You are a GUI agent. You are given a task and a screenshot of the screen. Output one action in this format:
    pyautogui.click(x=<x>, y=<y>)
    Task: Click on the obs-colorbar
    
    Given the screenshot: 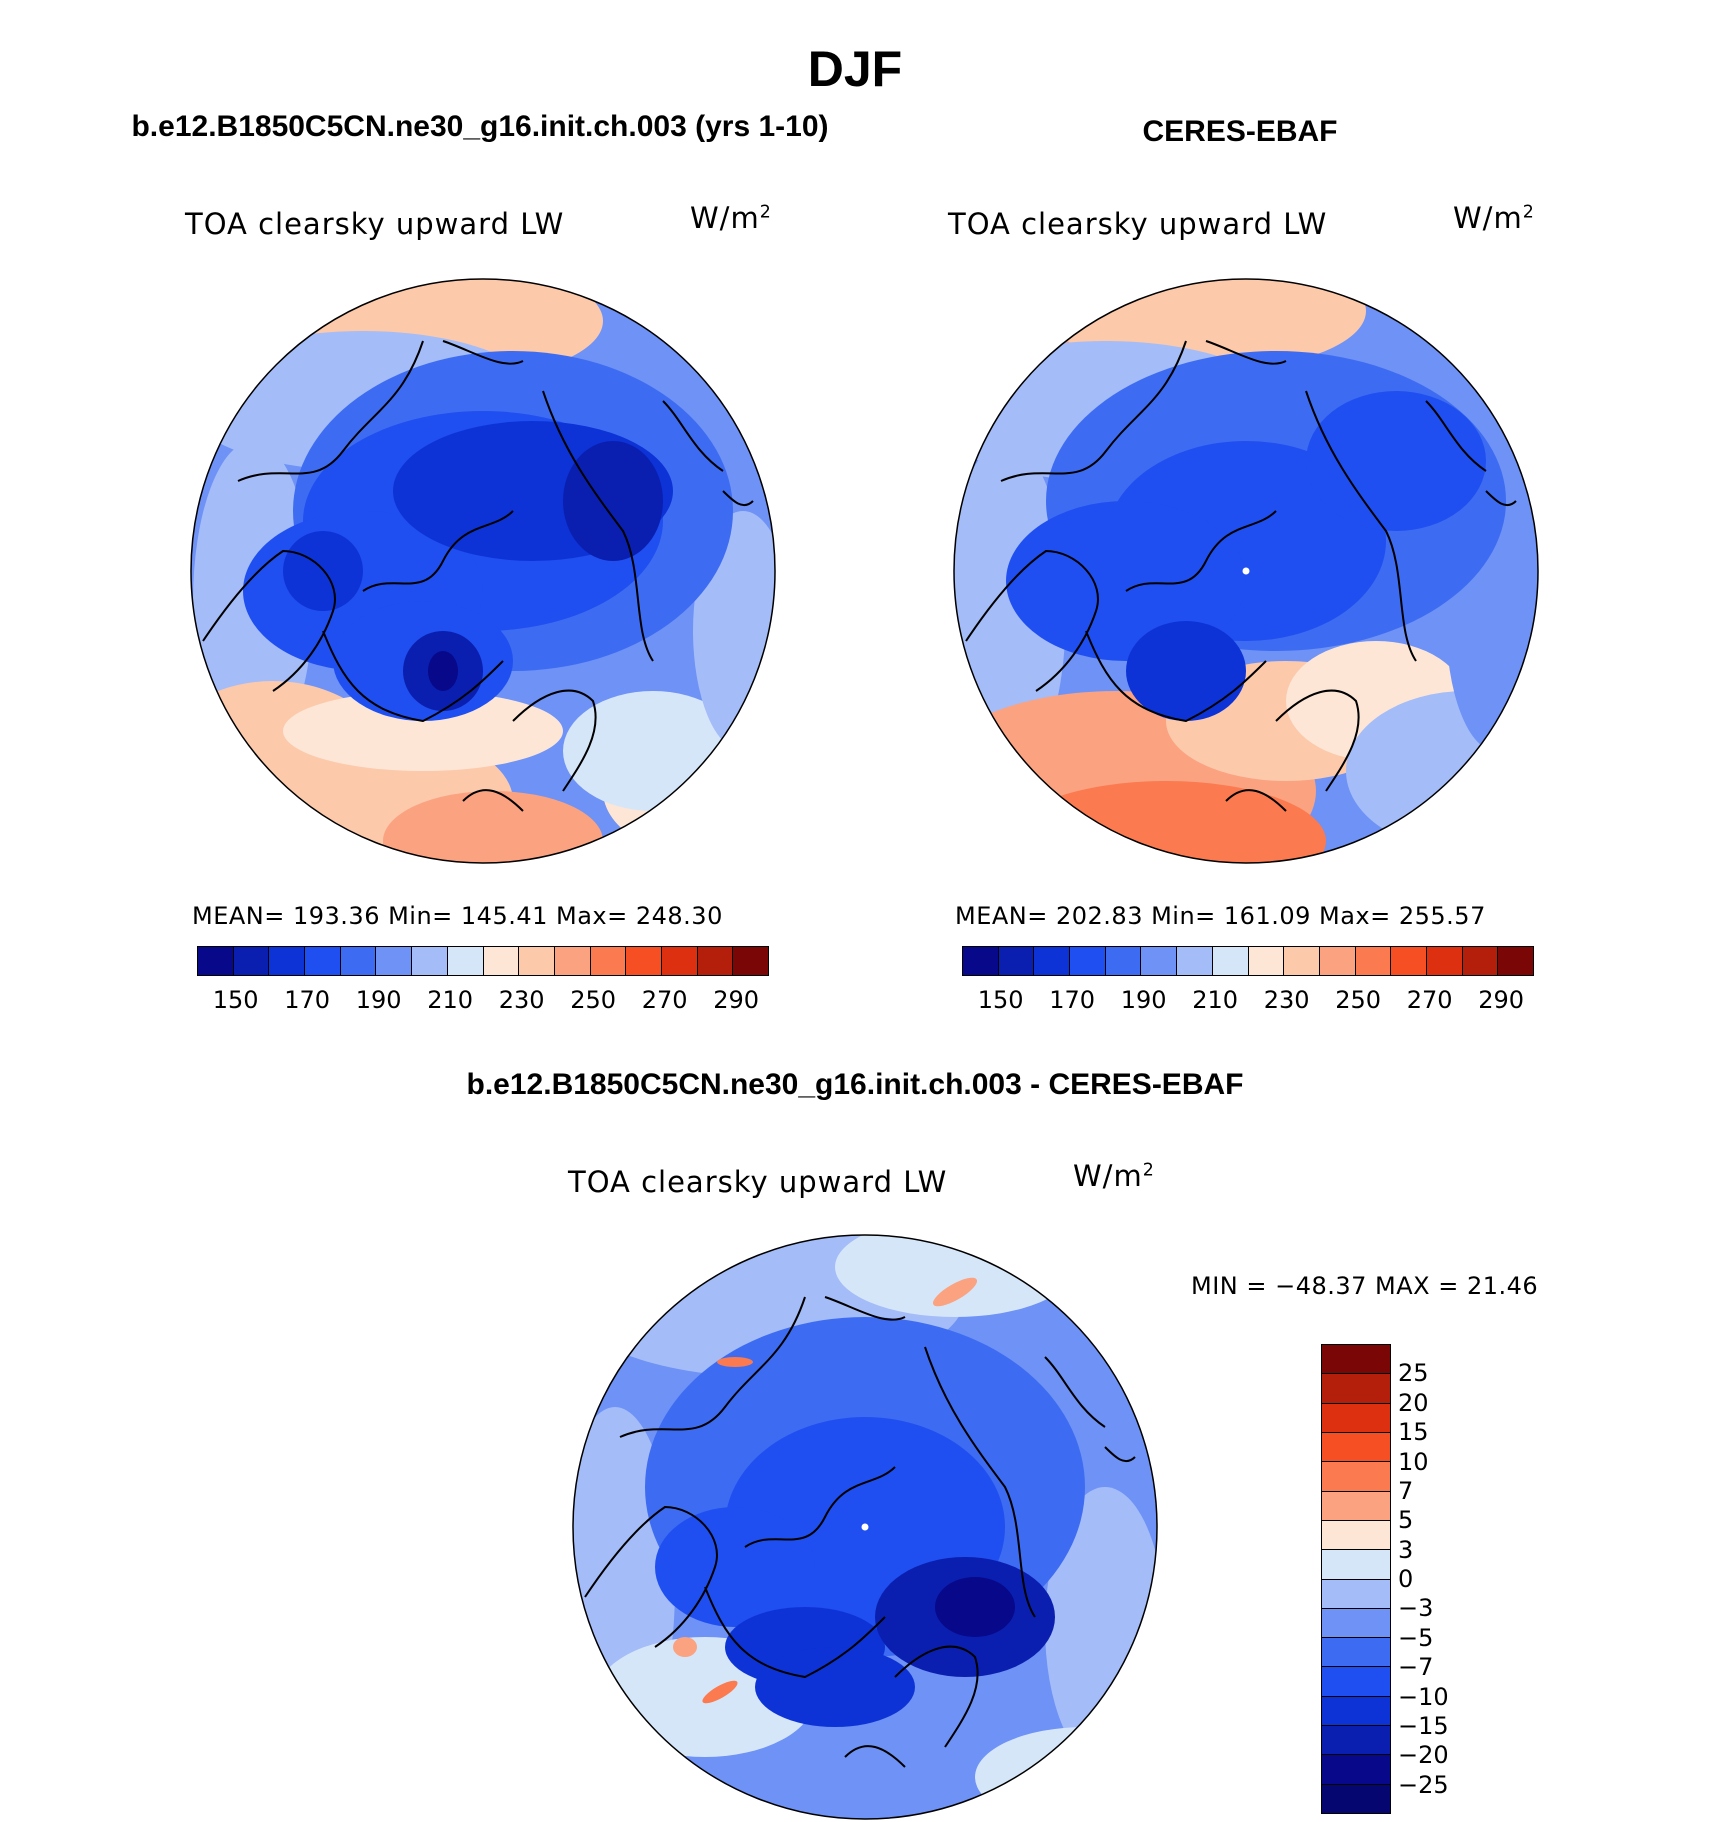 What is the action you would take?
    pyautogui.click(x=1248, y=961)
    